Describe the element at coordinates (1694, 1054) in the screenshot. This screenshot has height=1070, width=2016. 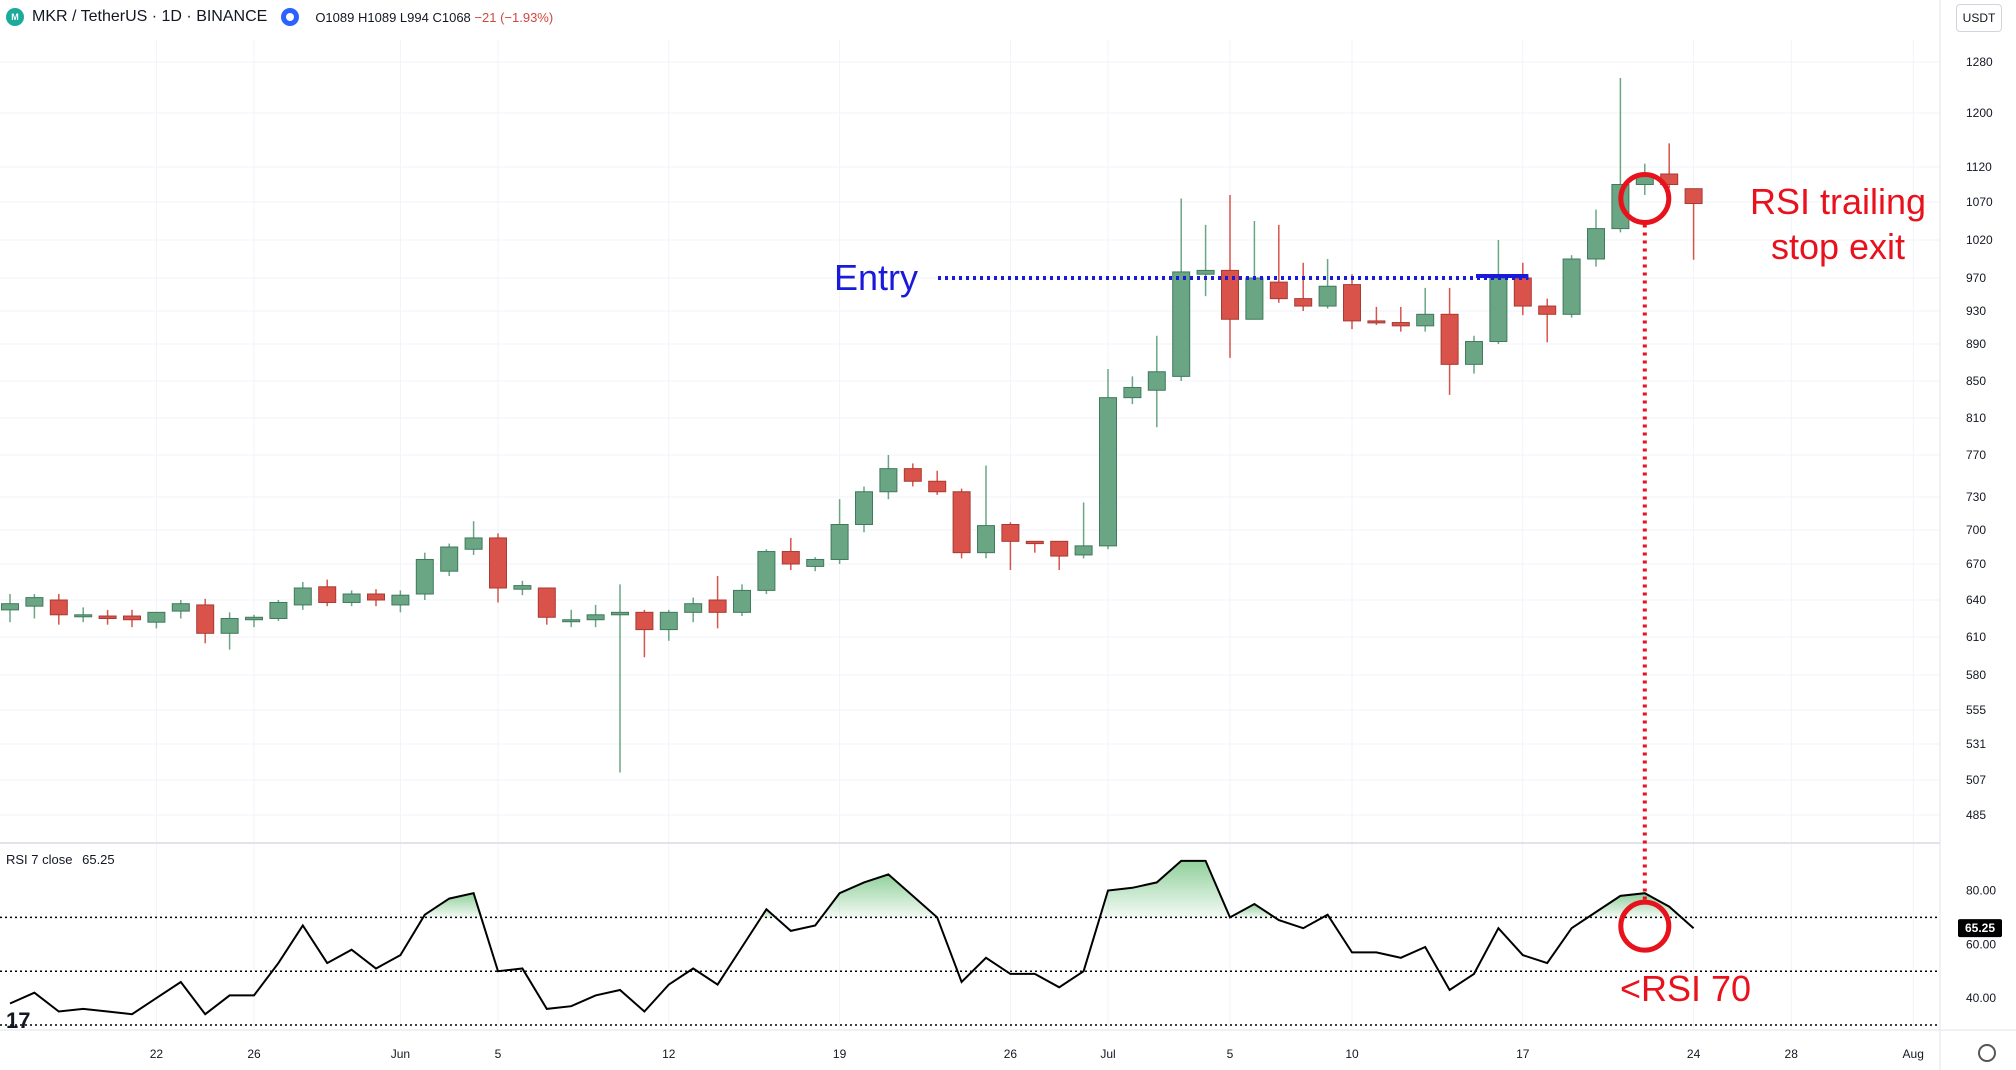
I see `time-tick-label: 24` at that location.